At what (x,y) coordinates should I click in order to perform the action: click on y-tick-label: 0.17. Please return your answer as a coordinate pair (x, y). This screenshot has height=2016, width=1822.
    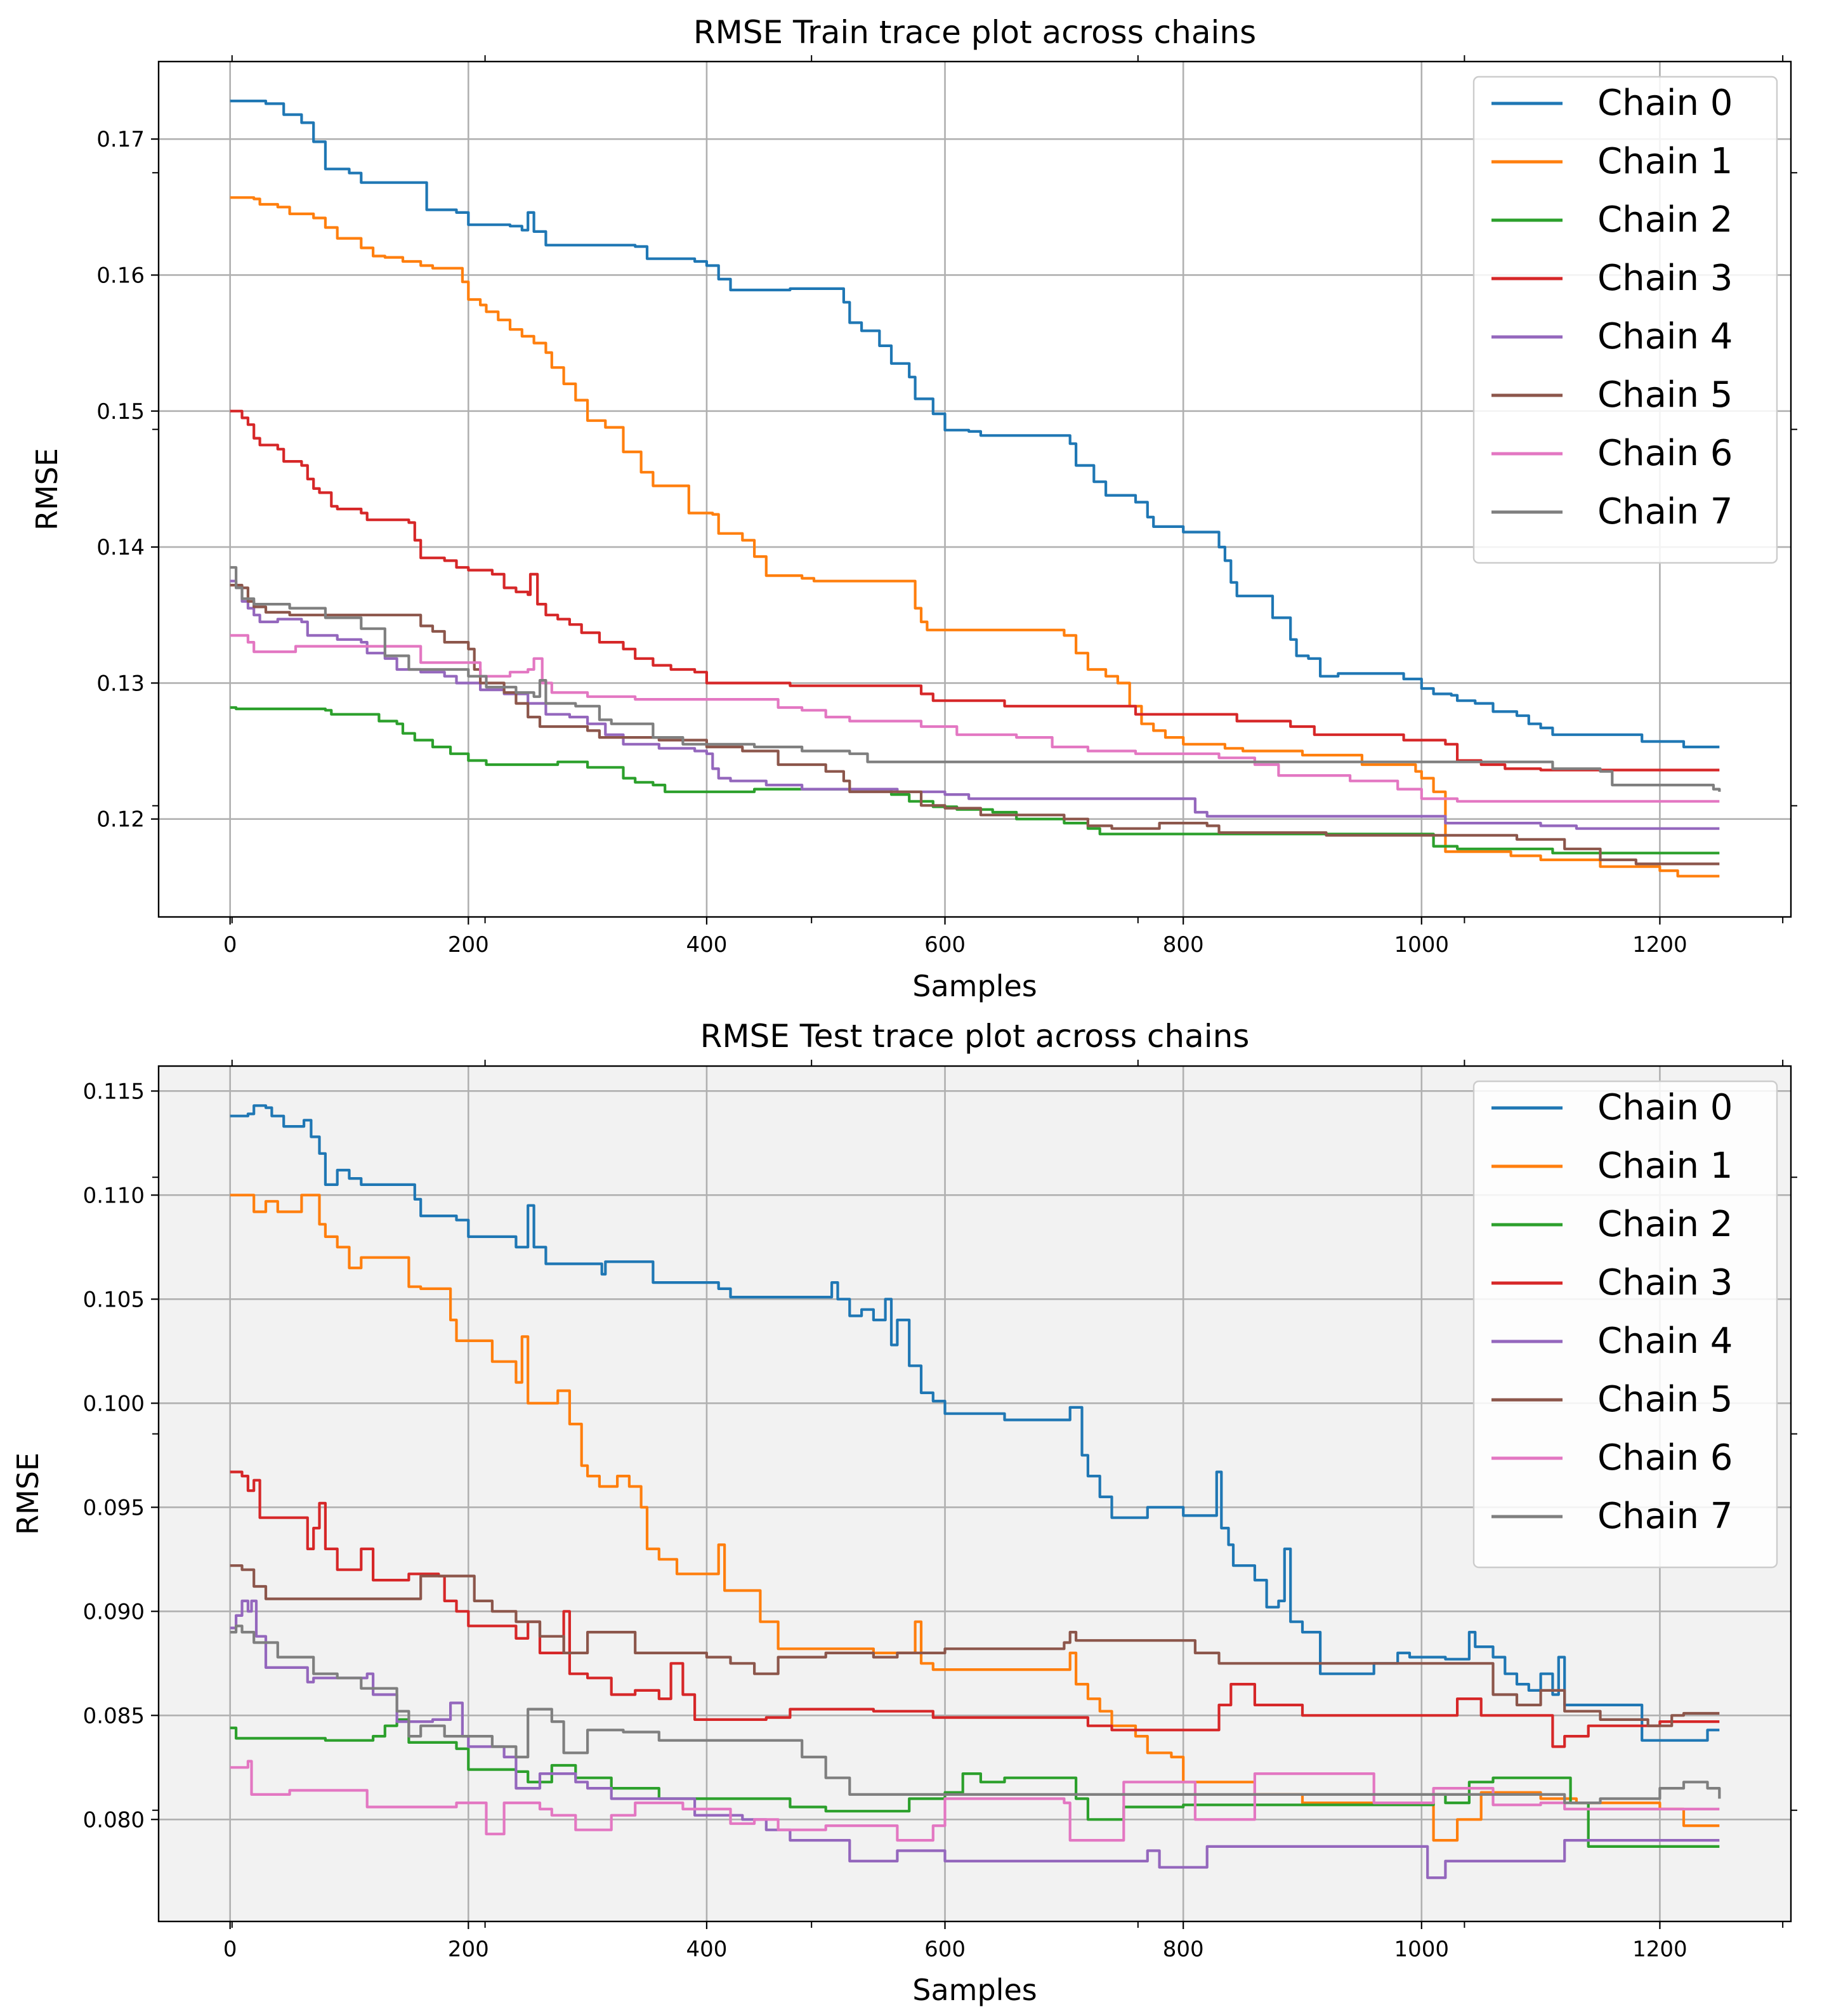
    Looking at the image, I should click on (120, 139).